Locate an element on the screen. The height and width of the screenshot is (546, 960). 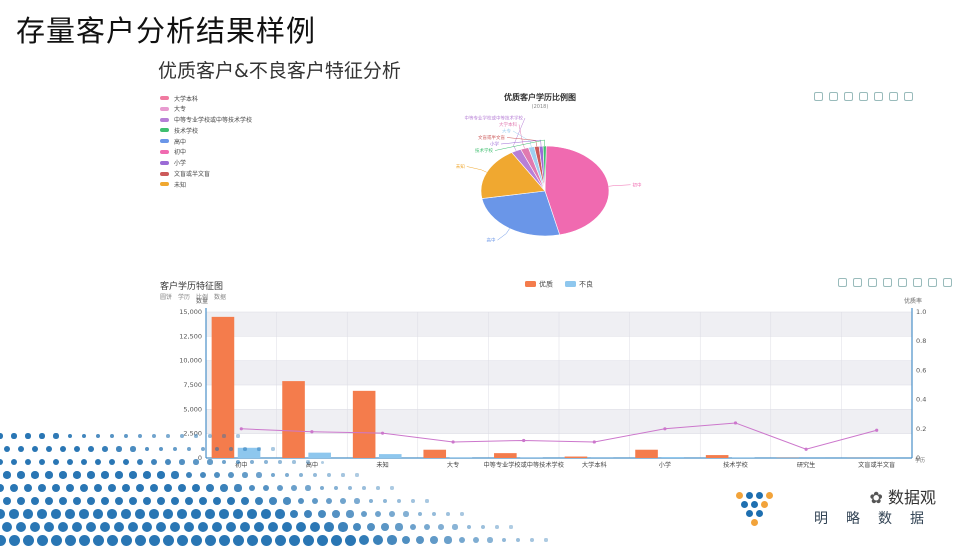
pie-legend-item: 未知 is located at coordinates (206, 184).